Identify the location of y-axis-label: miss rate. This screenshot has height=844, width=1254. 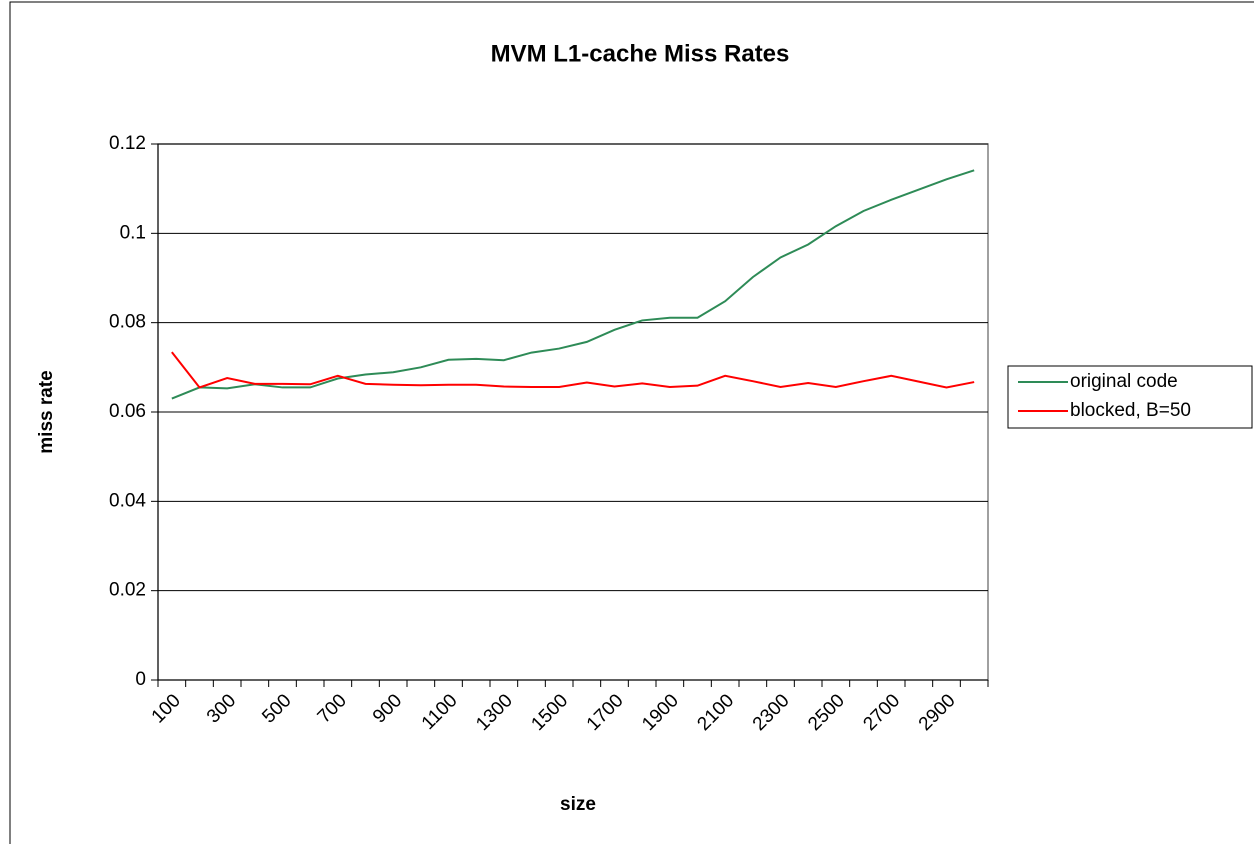
(46, 411).